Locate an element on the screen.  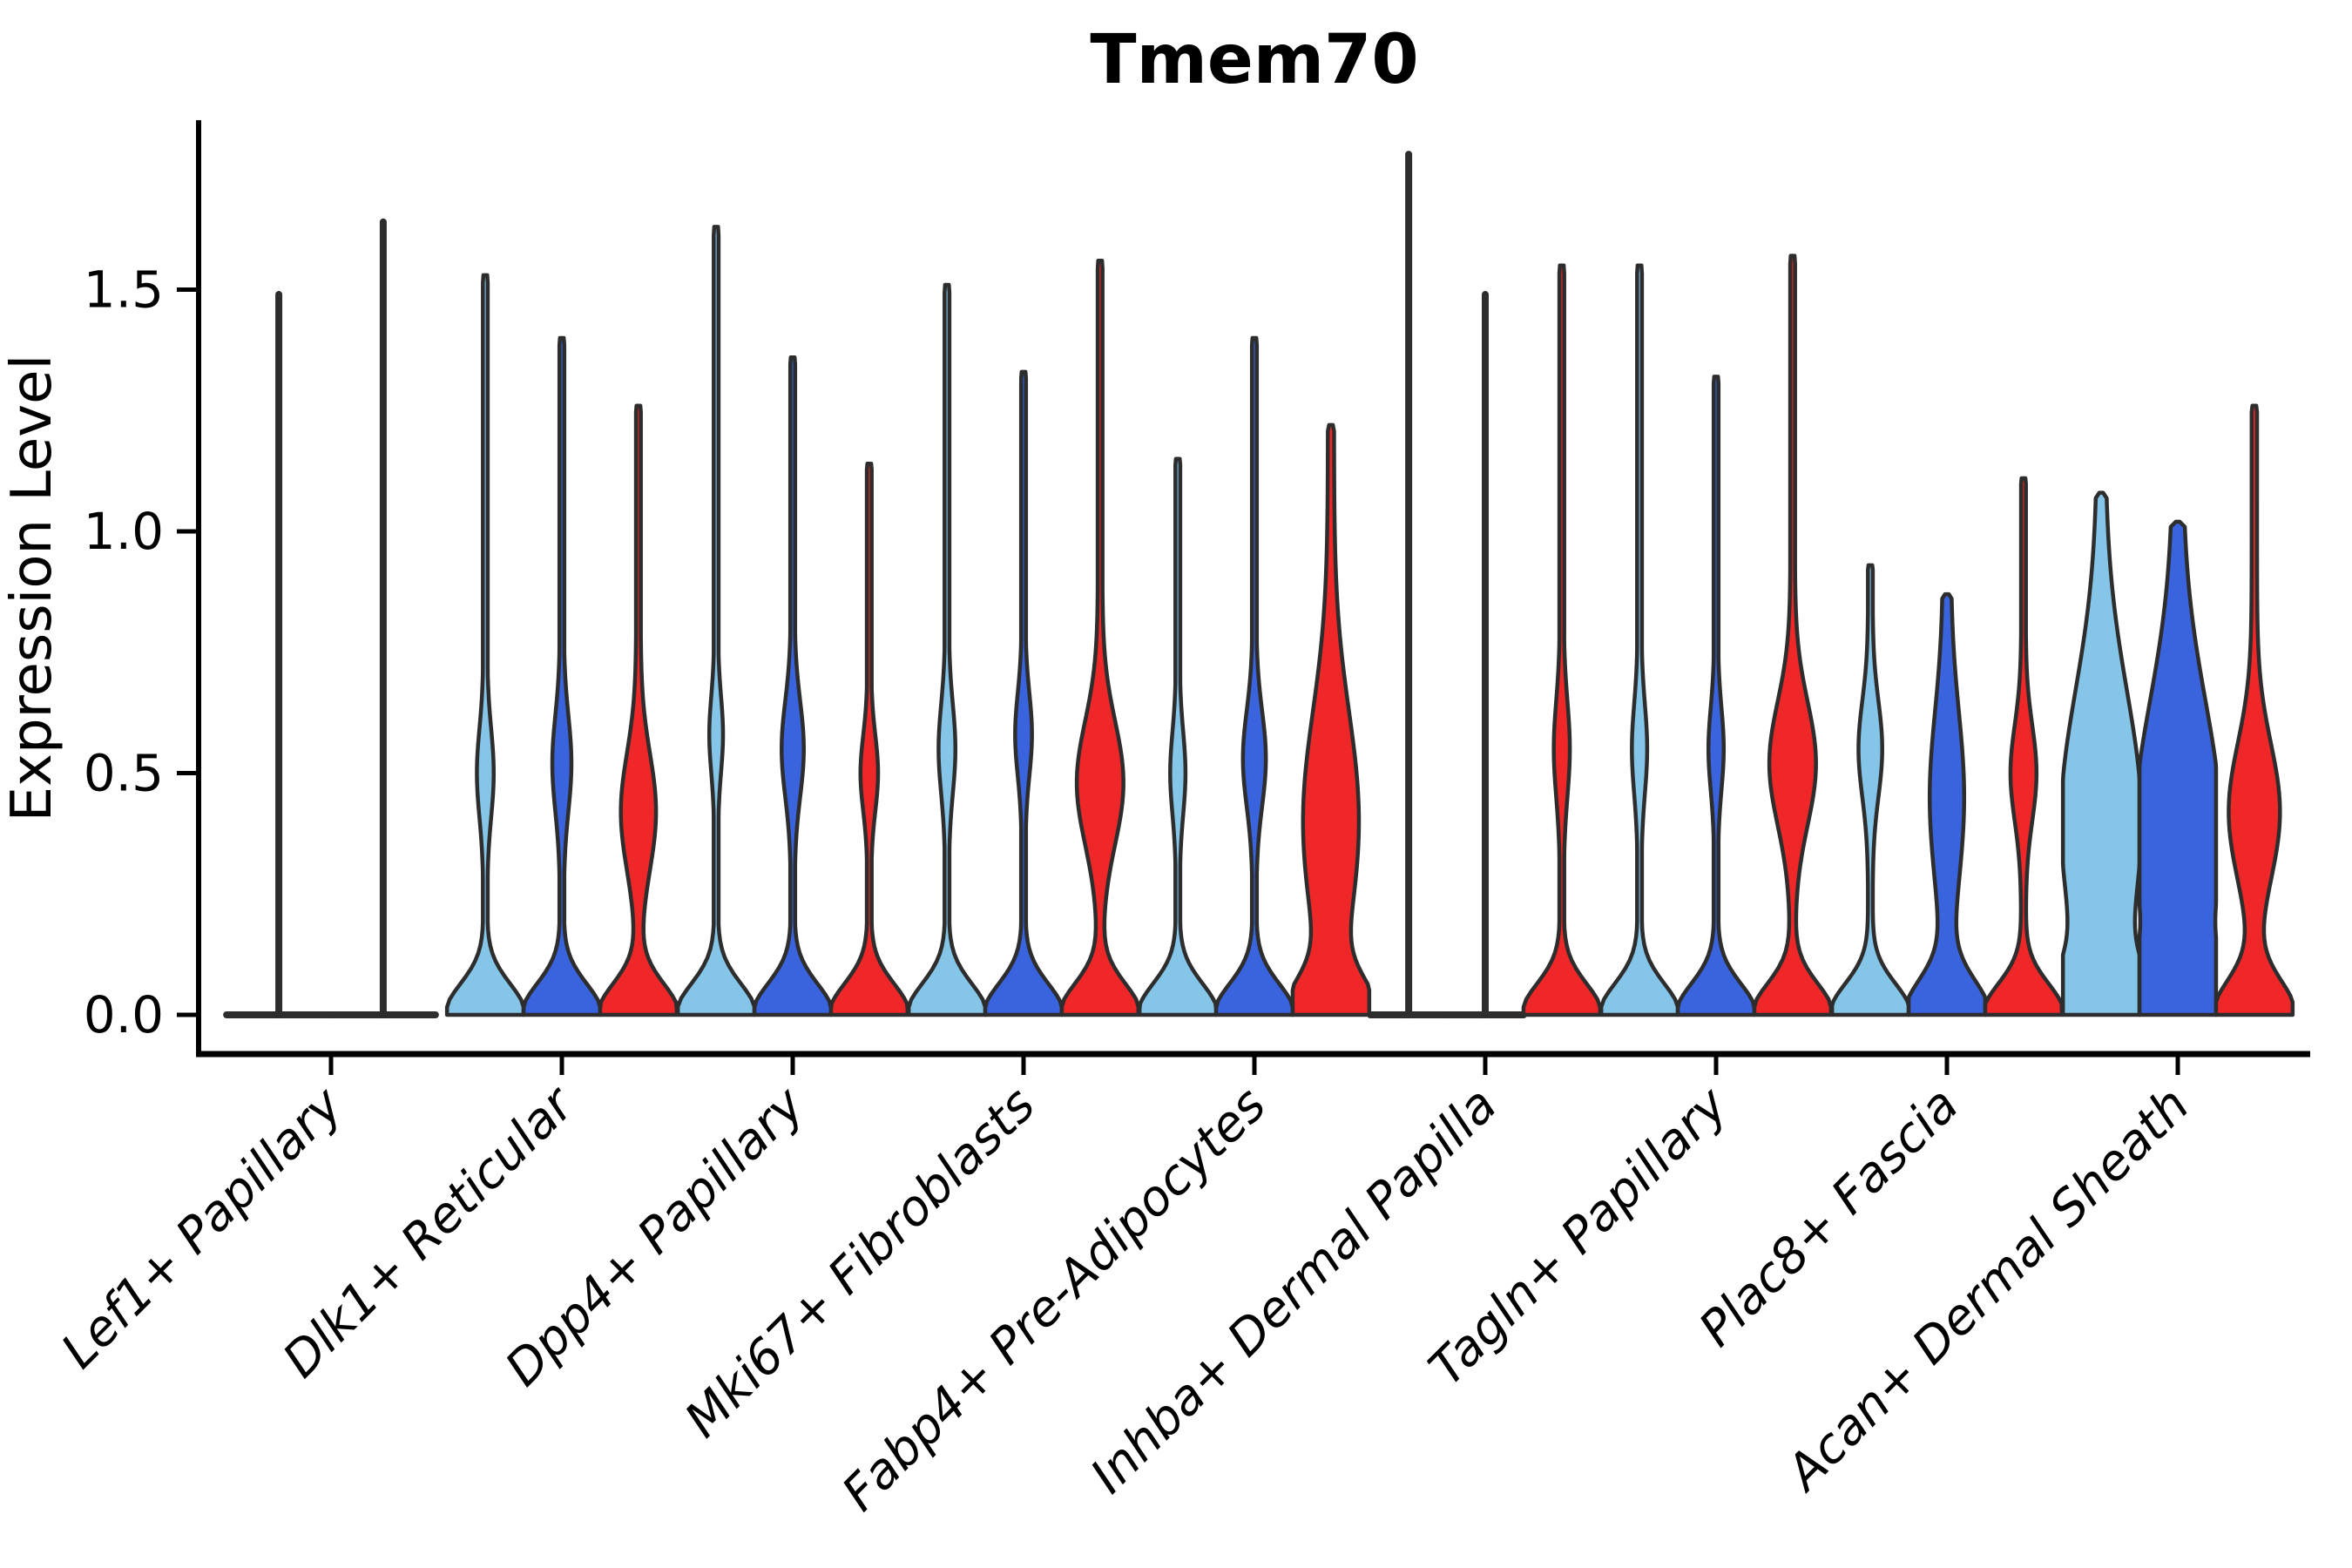
violin-dpp4-papillary-blue is located at coordinates (793, 686).